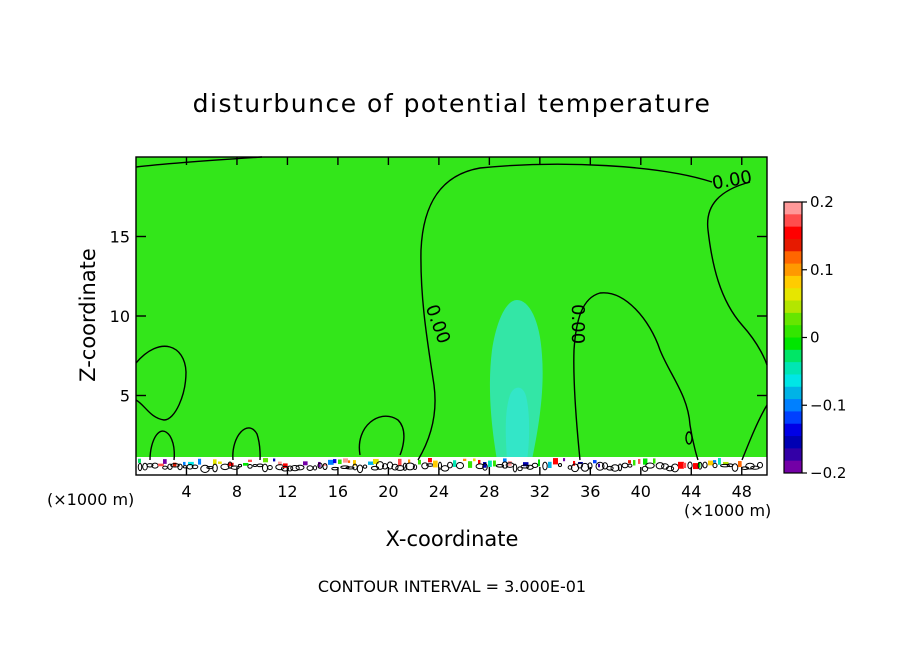 The image size is (904, 654). Describe the element at coordinates (737, 273) in the screenshot. I see `contour-right` at that location.